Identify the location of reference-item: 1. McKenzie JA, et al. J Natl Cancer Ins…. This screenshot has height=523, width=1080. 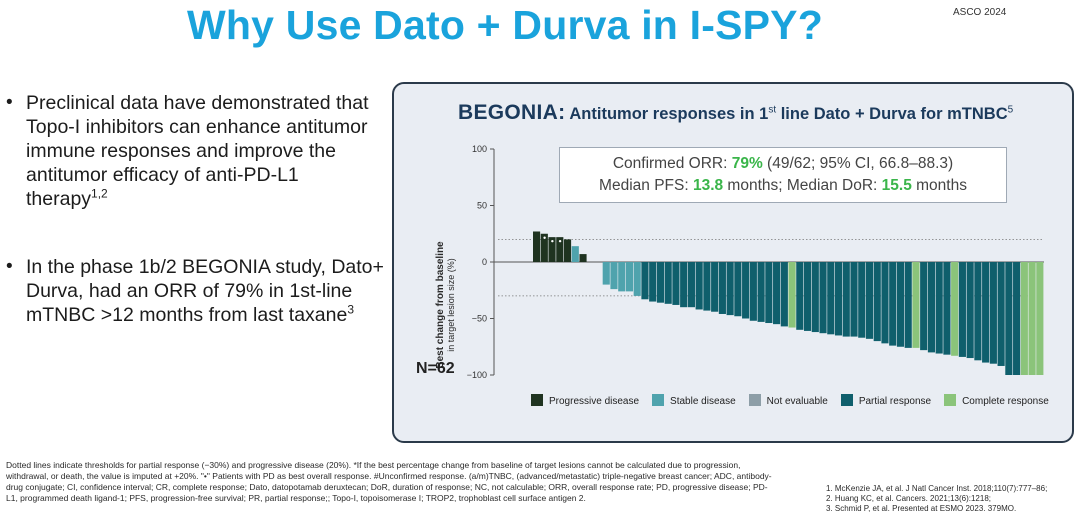
(937, 488).